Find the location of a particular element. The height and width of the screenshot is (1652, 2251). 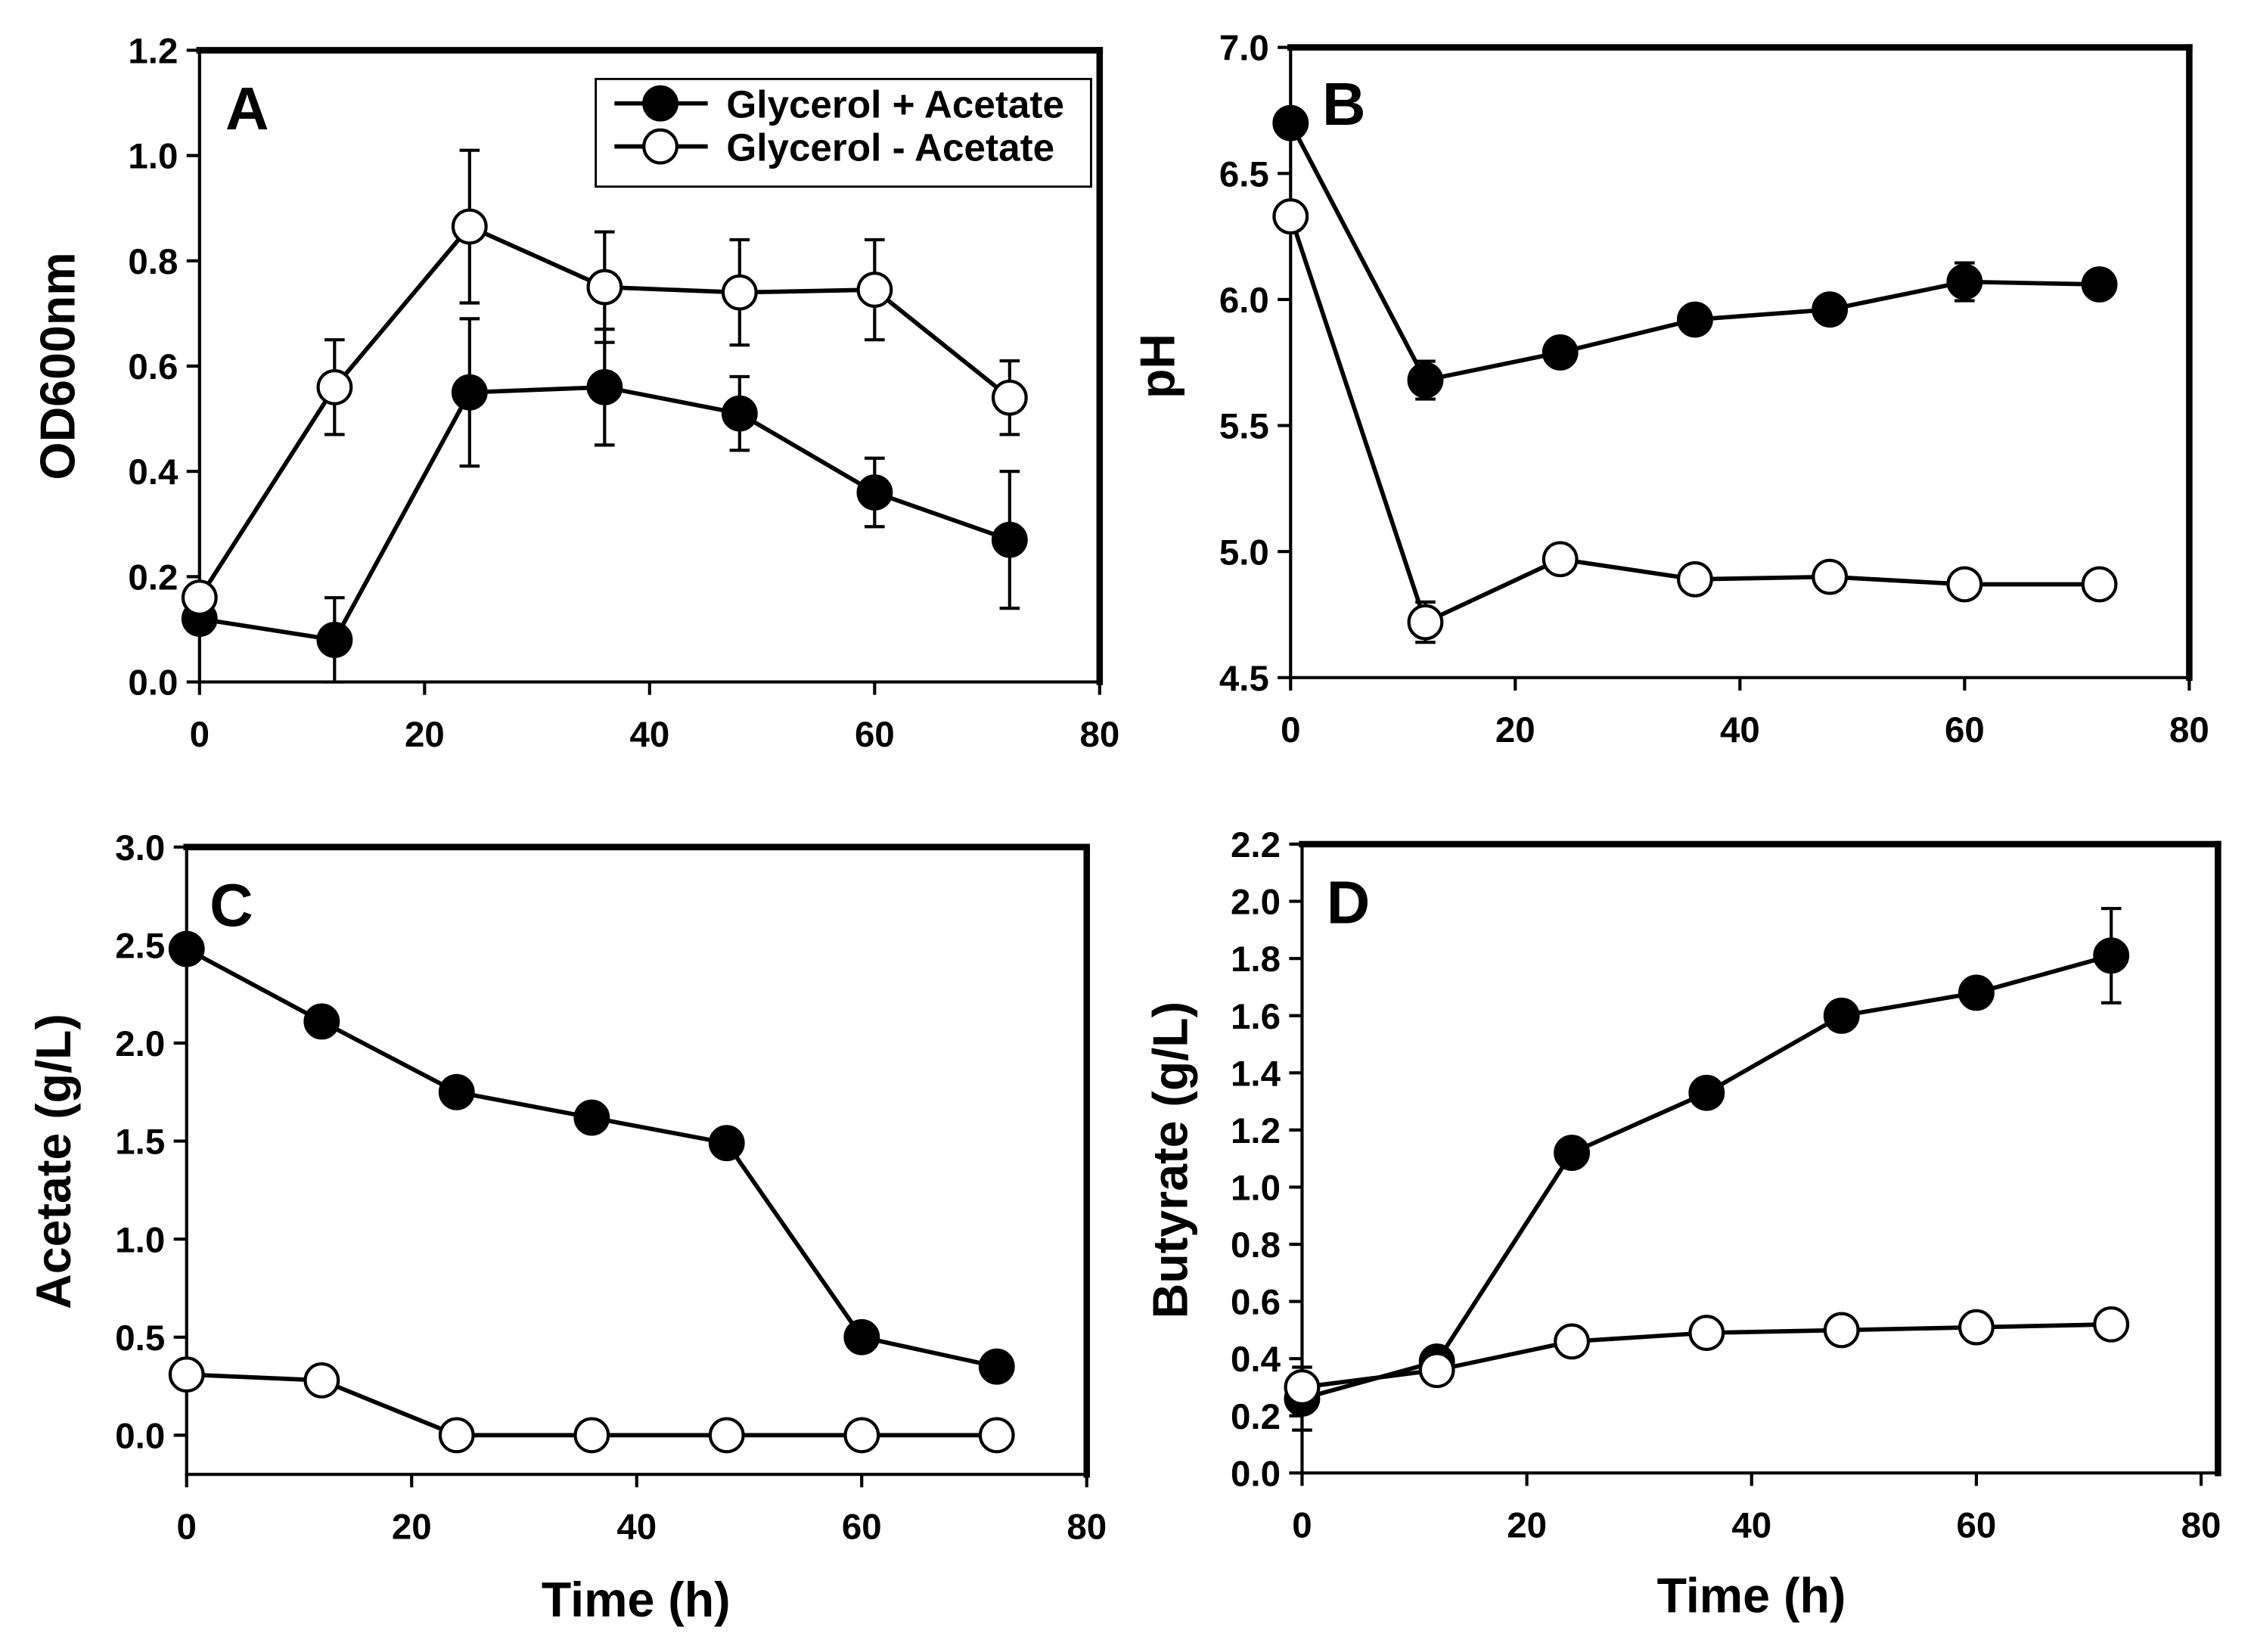

legend-entry-glycerol-plus-acetate: Glycerol + Acetate is located at coordinates (839, 104).